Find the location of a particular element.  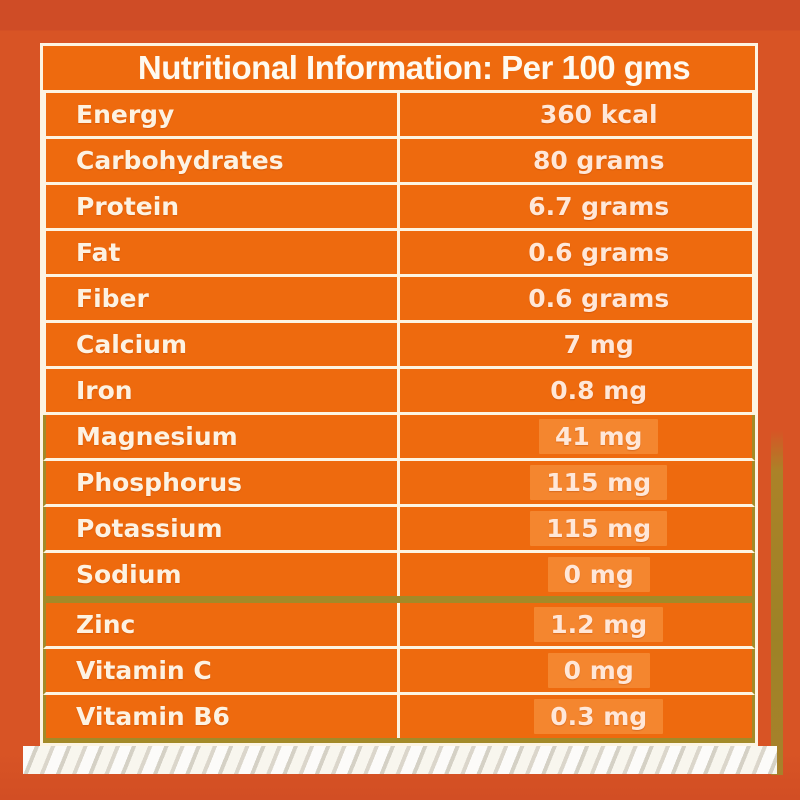

table-row: Potassium 115 mg is located at coordinates (399, 530).